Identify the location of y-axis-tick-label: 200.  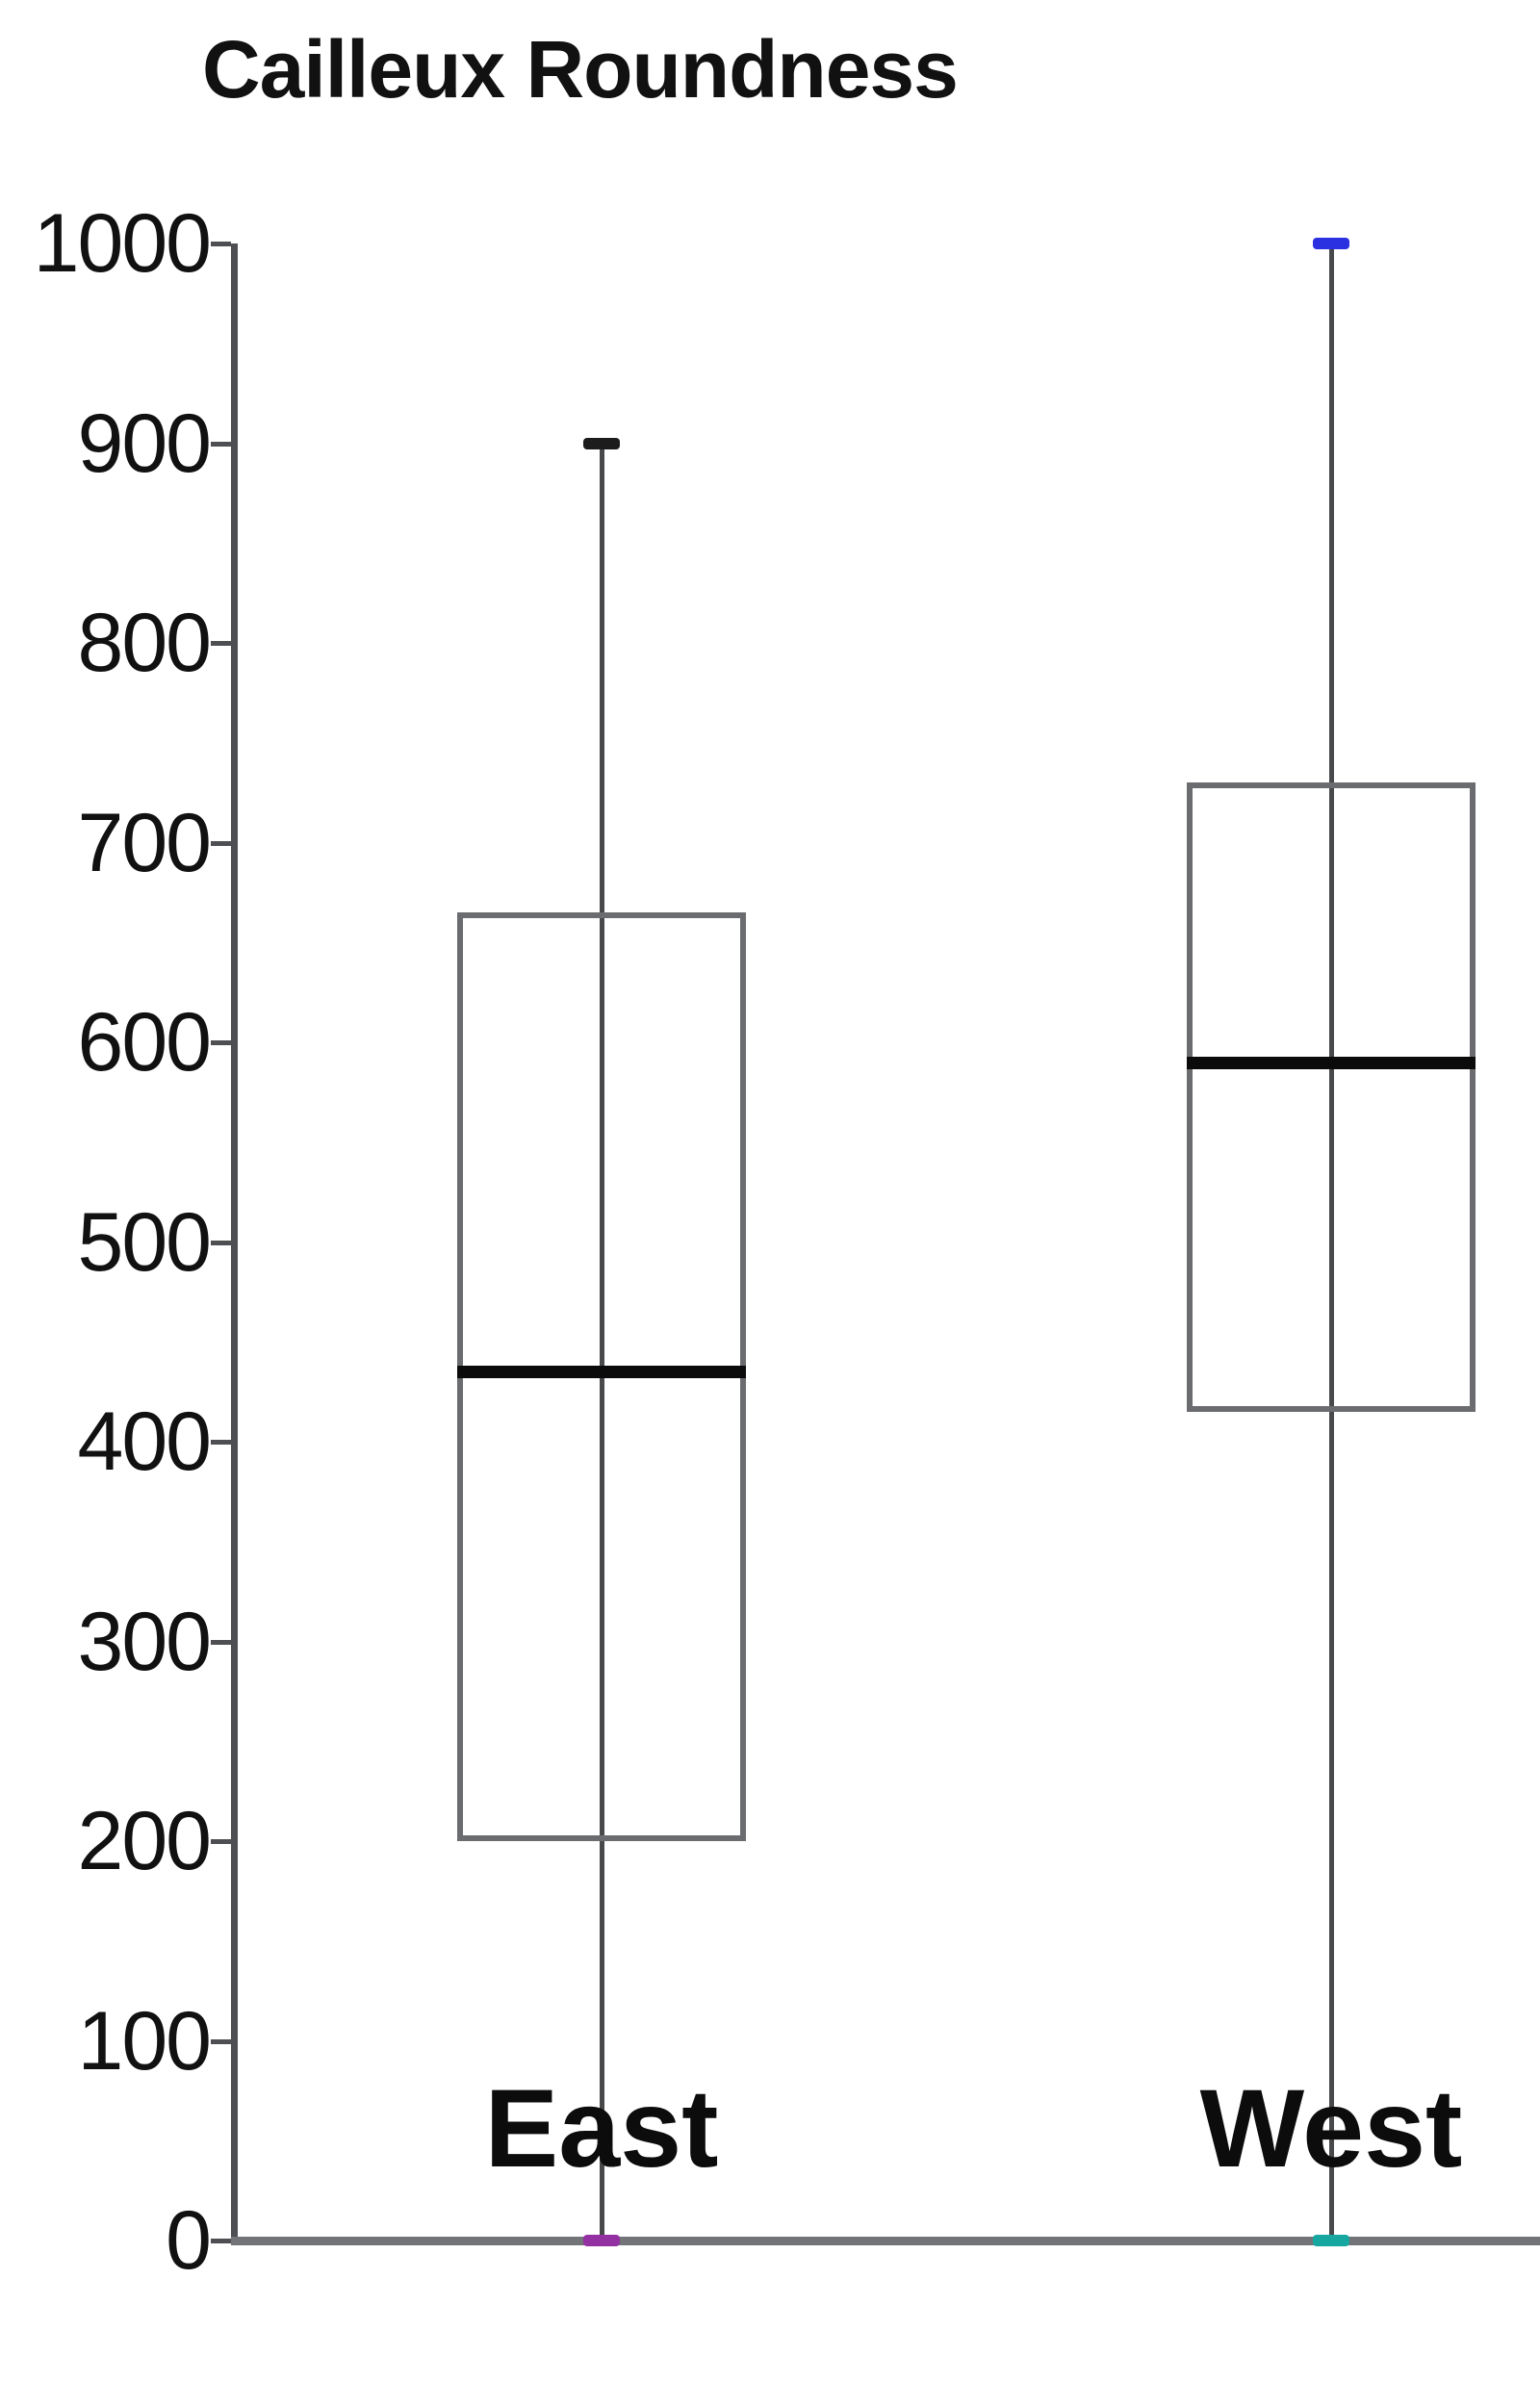
(145, 1841).